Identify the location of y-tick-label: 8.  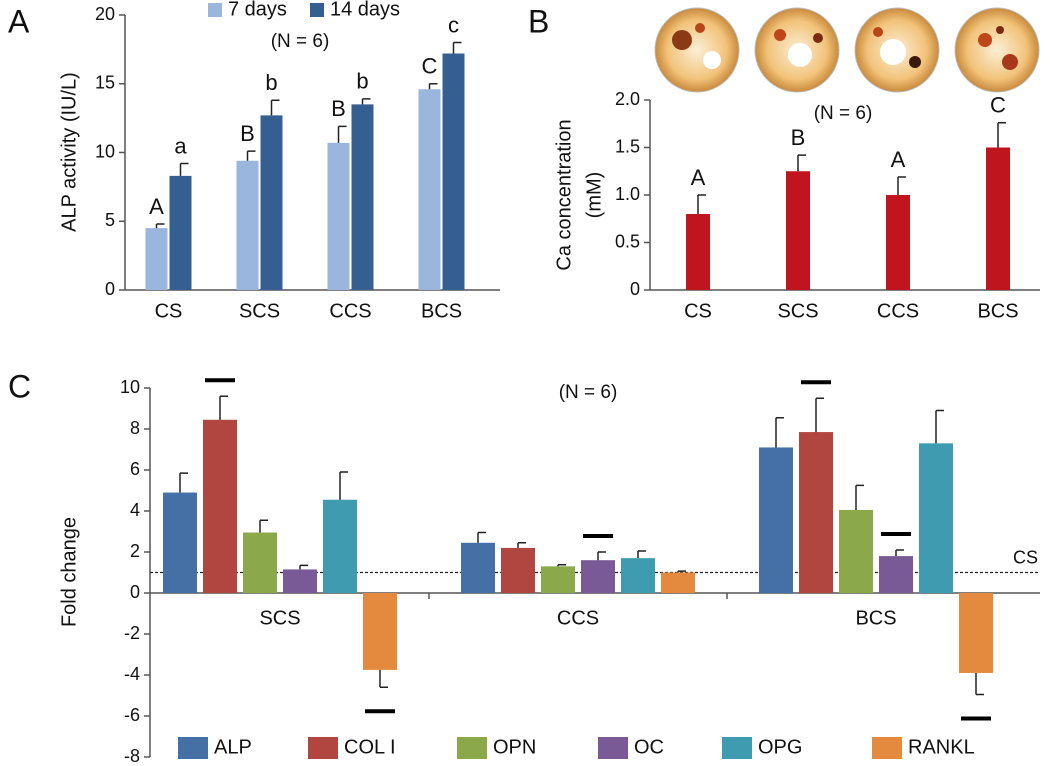
(135, 428).